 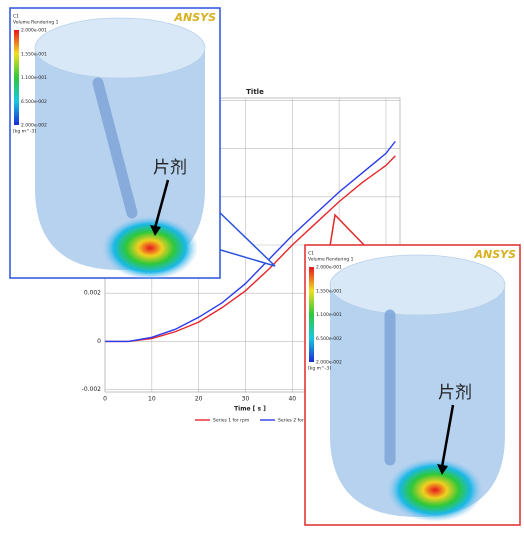 I want to click on legend-label: Series 1 for rpm, so click(x=231, y=421).